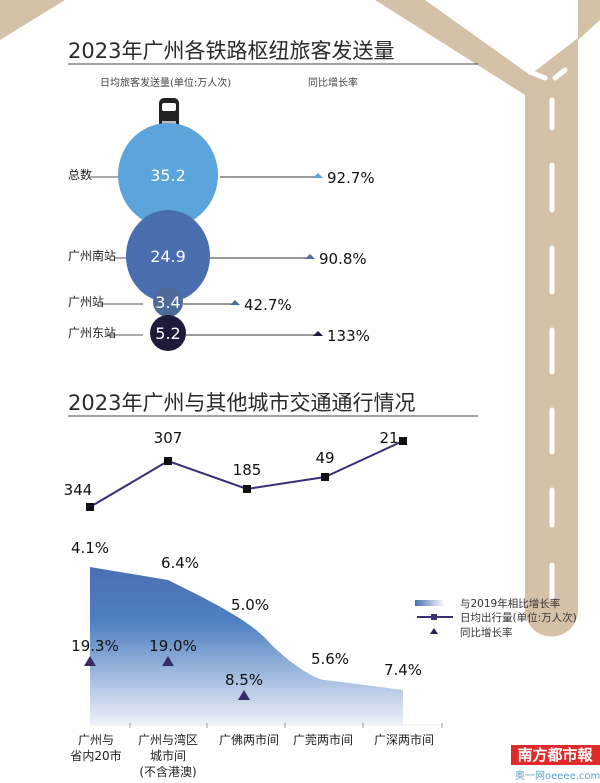 The height and width of the screenshot is (783, 600). I want to click on x-category-label: 广深两市间, so click(404, 739).